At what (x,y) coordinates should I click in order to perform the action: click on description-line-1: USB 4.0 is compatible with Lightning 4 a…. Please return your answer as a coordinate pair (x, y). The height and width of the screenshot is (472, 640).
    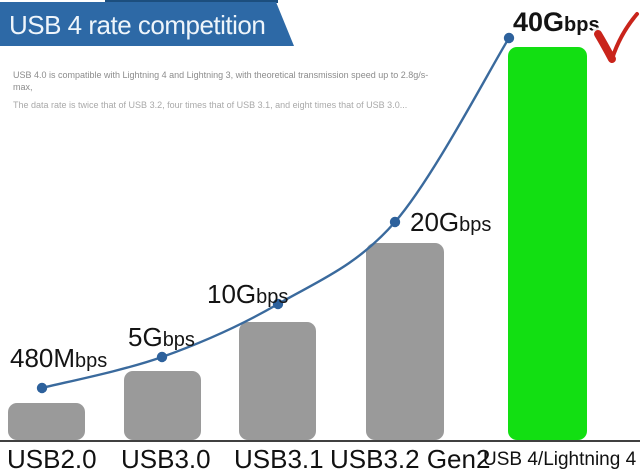
    Looking at the image, I should click on (221, 81).